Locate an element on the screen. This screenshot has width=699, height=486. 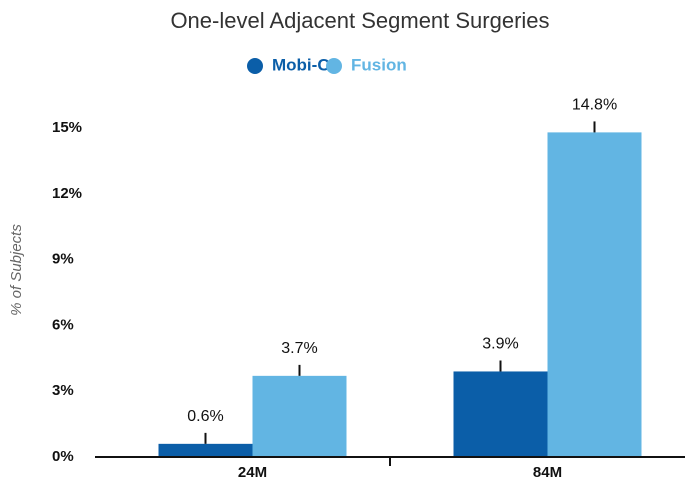
y-tick-label: 9% is located at coordinates (63, 259).